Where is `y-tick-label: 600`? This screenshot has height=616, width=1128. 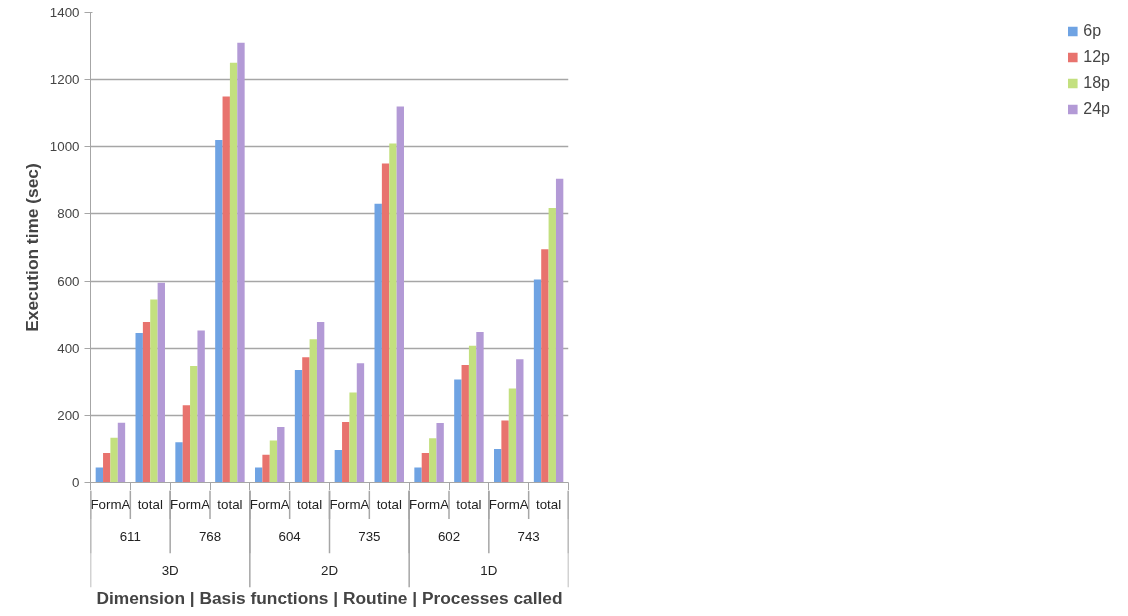 y-tick-label: 600 is located at coordinates (68, 281).